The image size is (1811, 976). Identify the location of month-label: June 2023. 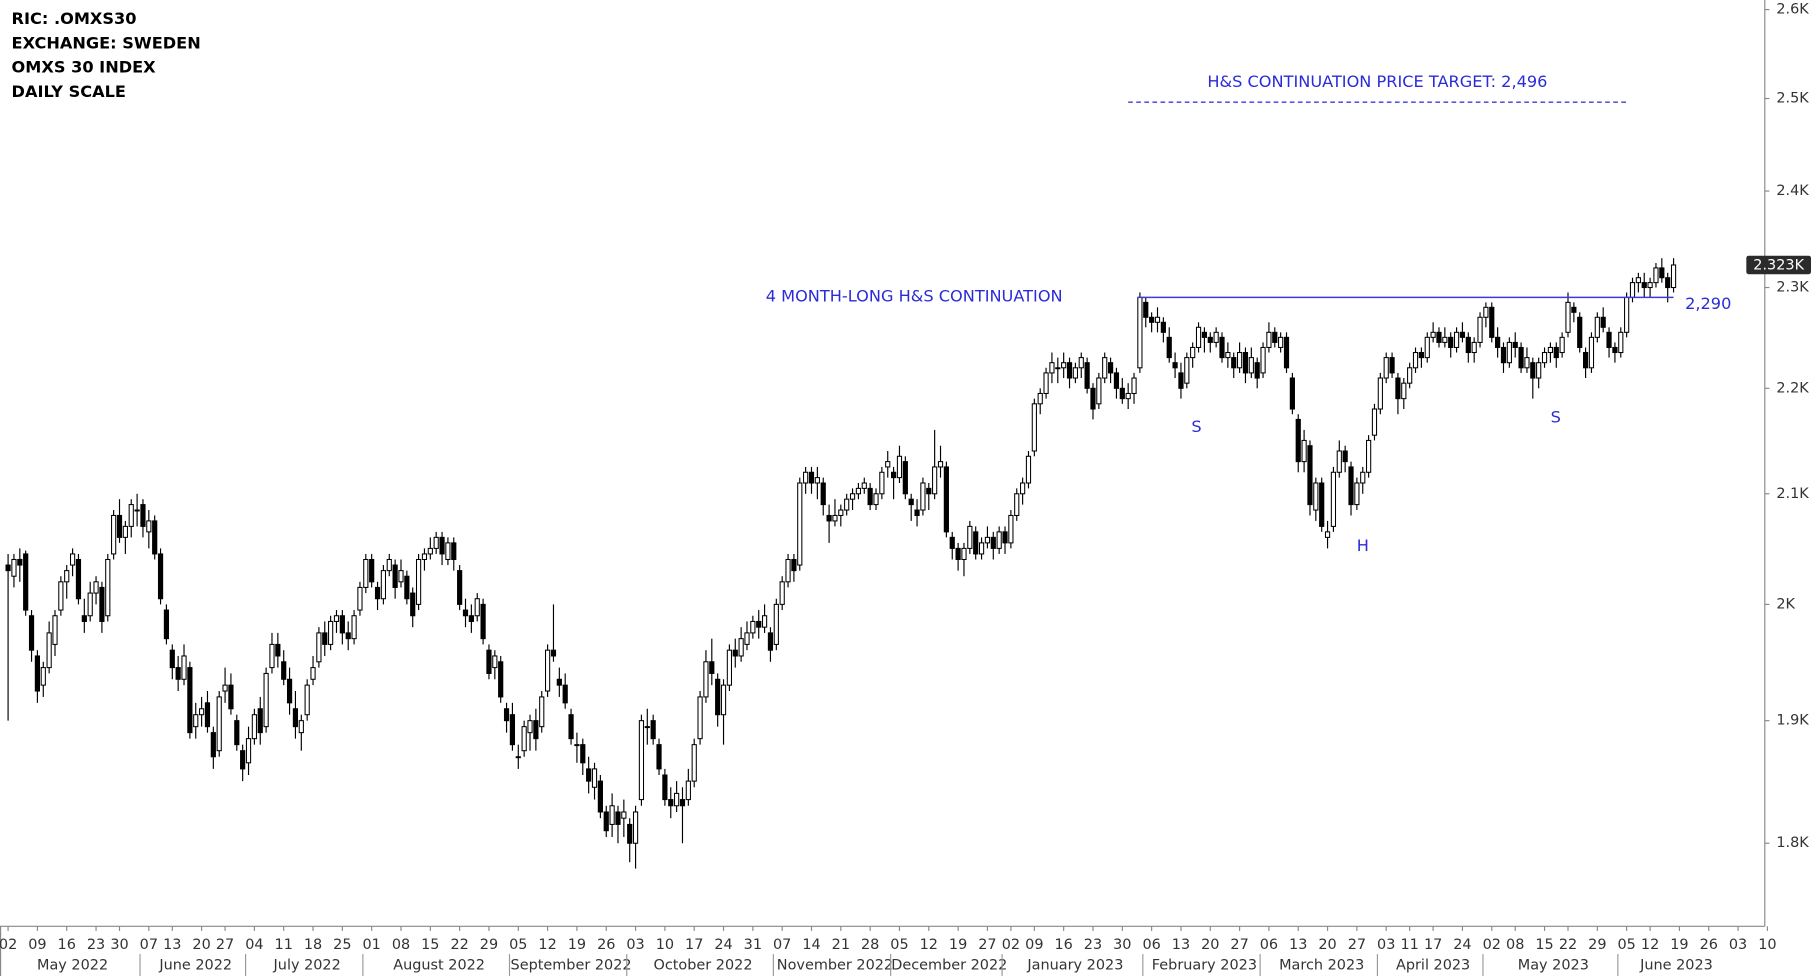
(1676, 966).